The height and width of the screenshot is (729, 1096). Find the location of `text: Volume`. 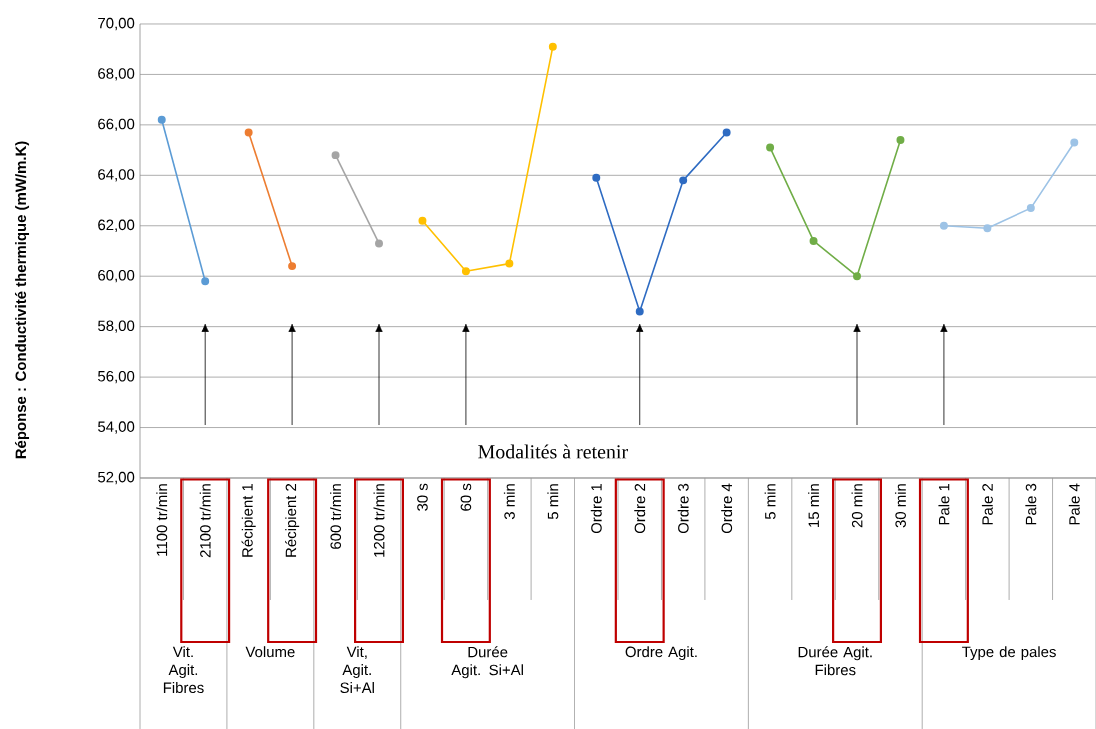

text: Volume is located at coordinates (270, 652).